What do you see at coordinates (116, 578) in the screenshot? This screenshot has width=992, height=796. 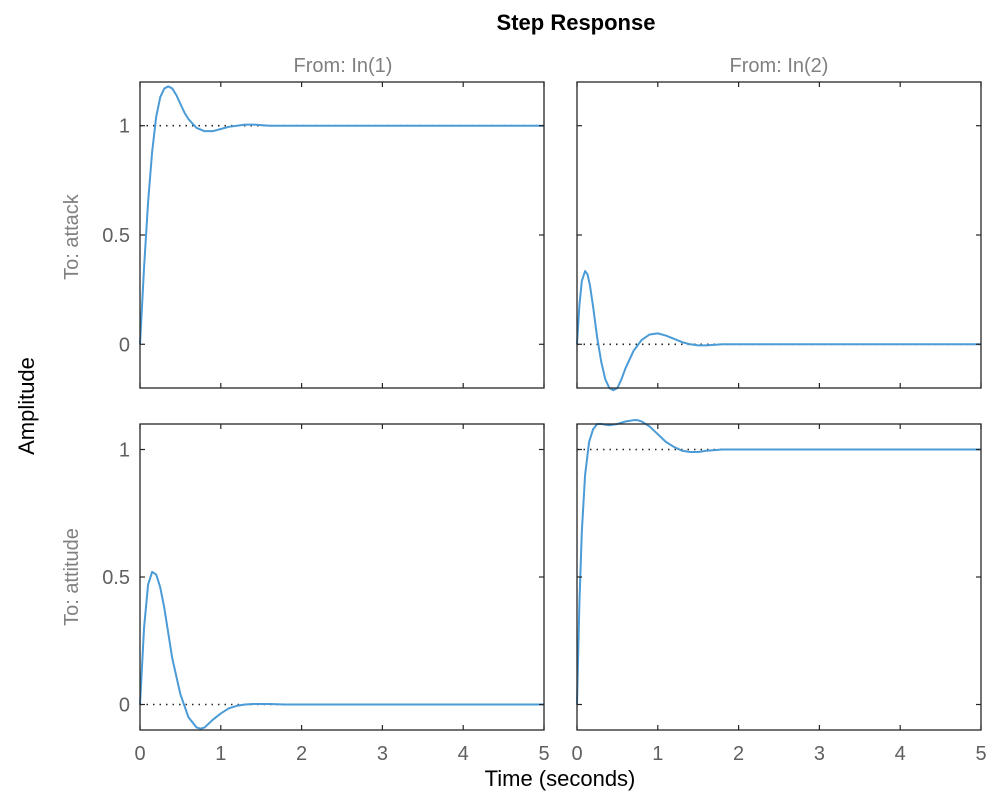 I see `panel-r2-c1-y-tick-label: 0.5` at bounding box center [116, 578].